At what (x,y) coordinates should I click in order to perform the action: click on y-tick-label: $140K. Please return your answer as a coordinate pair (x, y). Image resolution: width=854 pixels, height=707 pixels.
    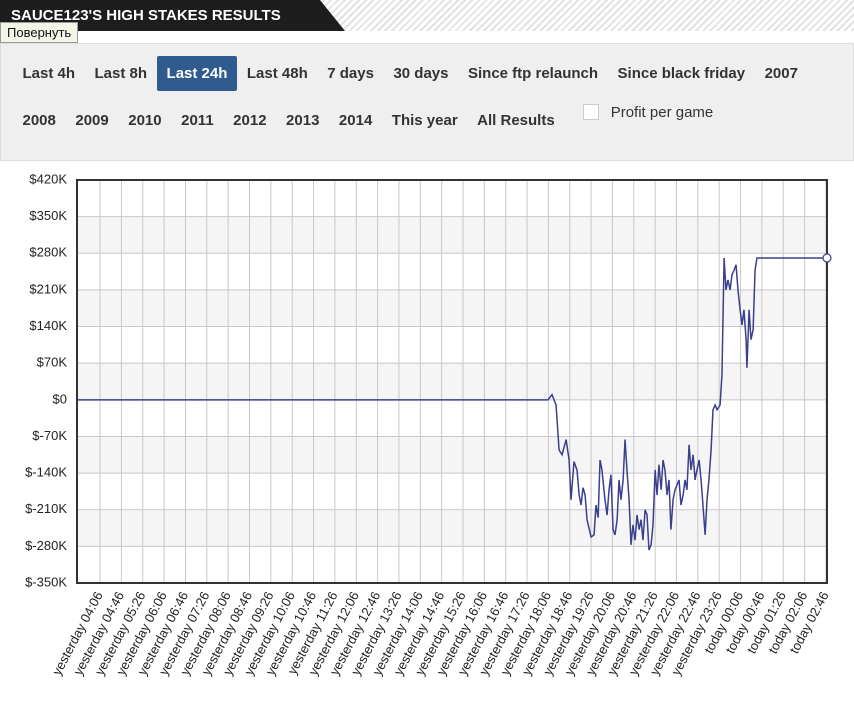
    Looking at the image, I should click on (48, 325).